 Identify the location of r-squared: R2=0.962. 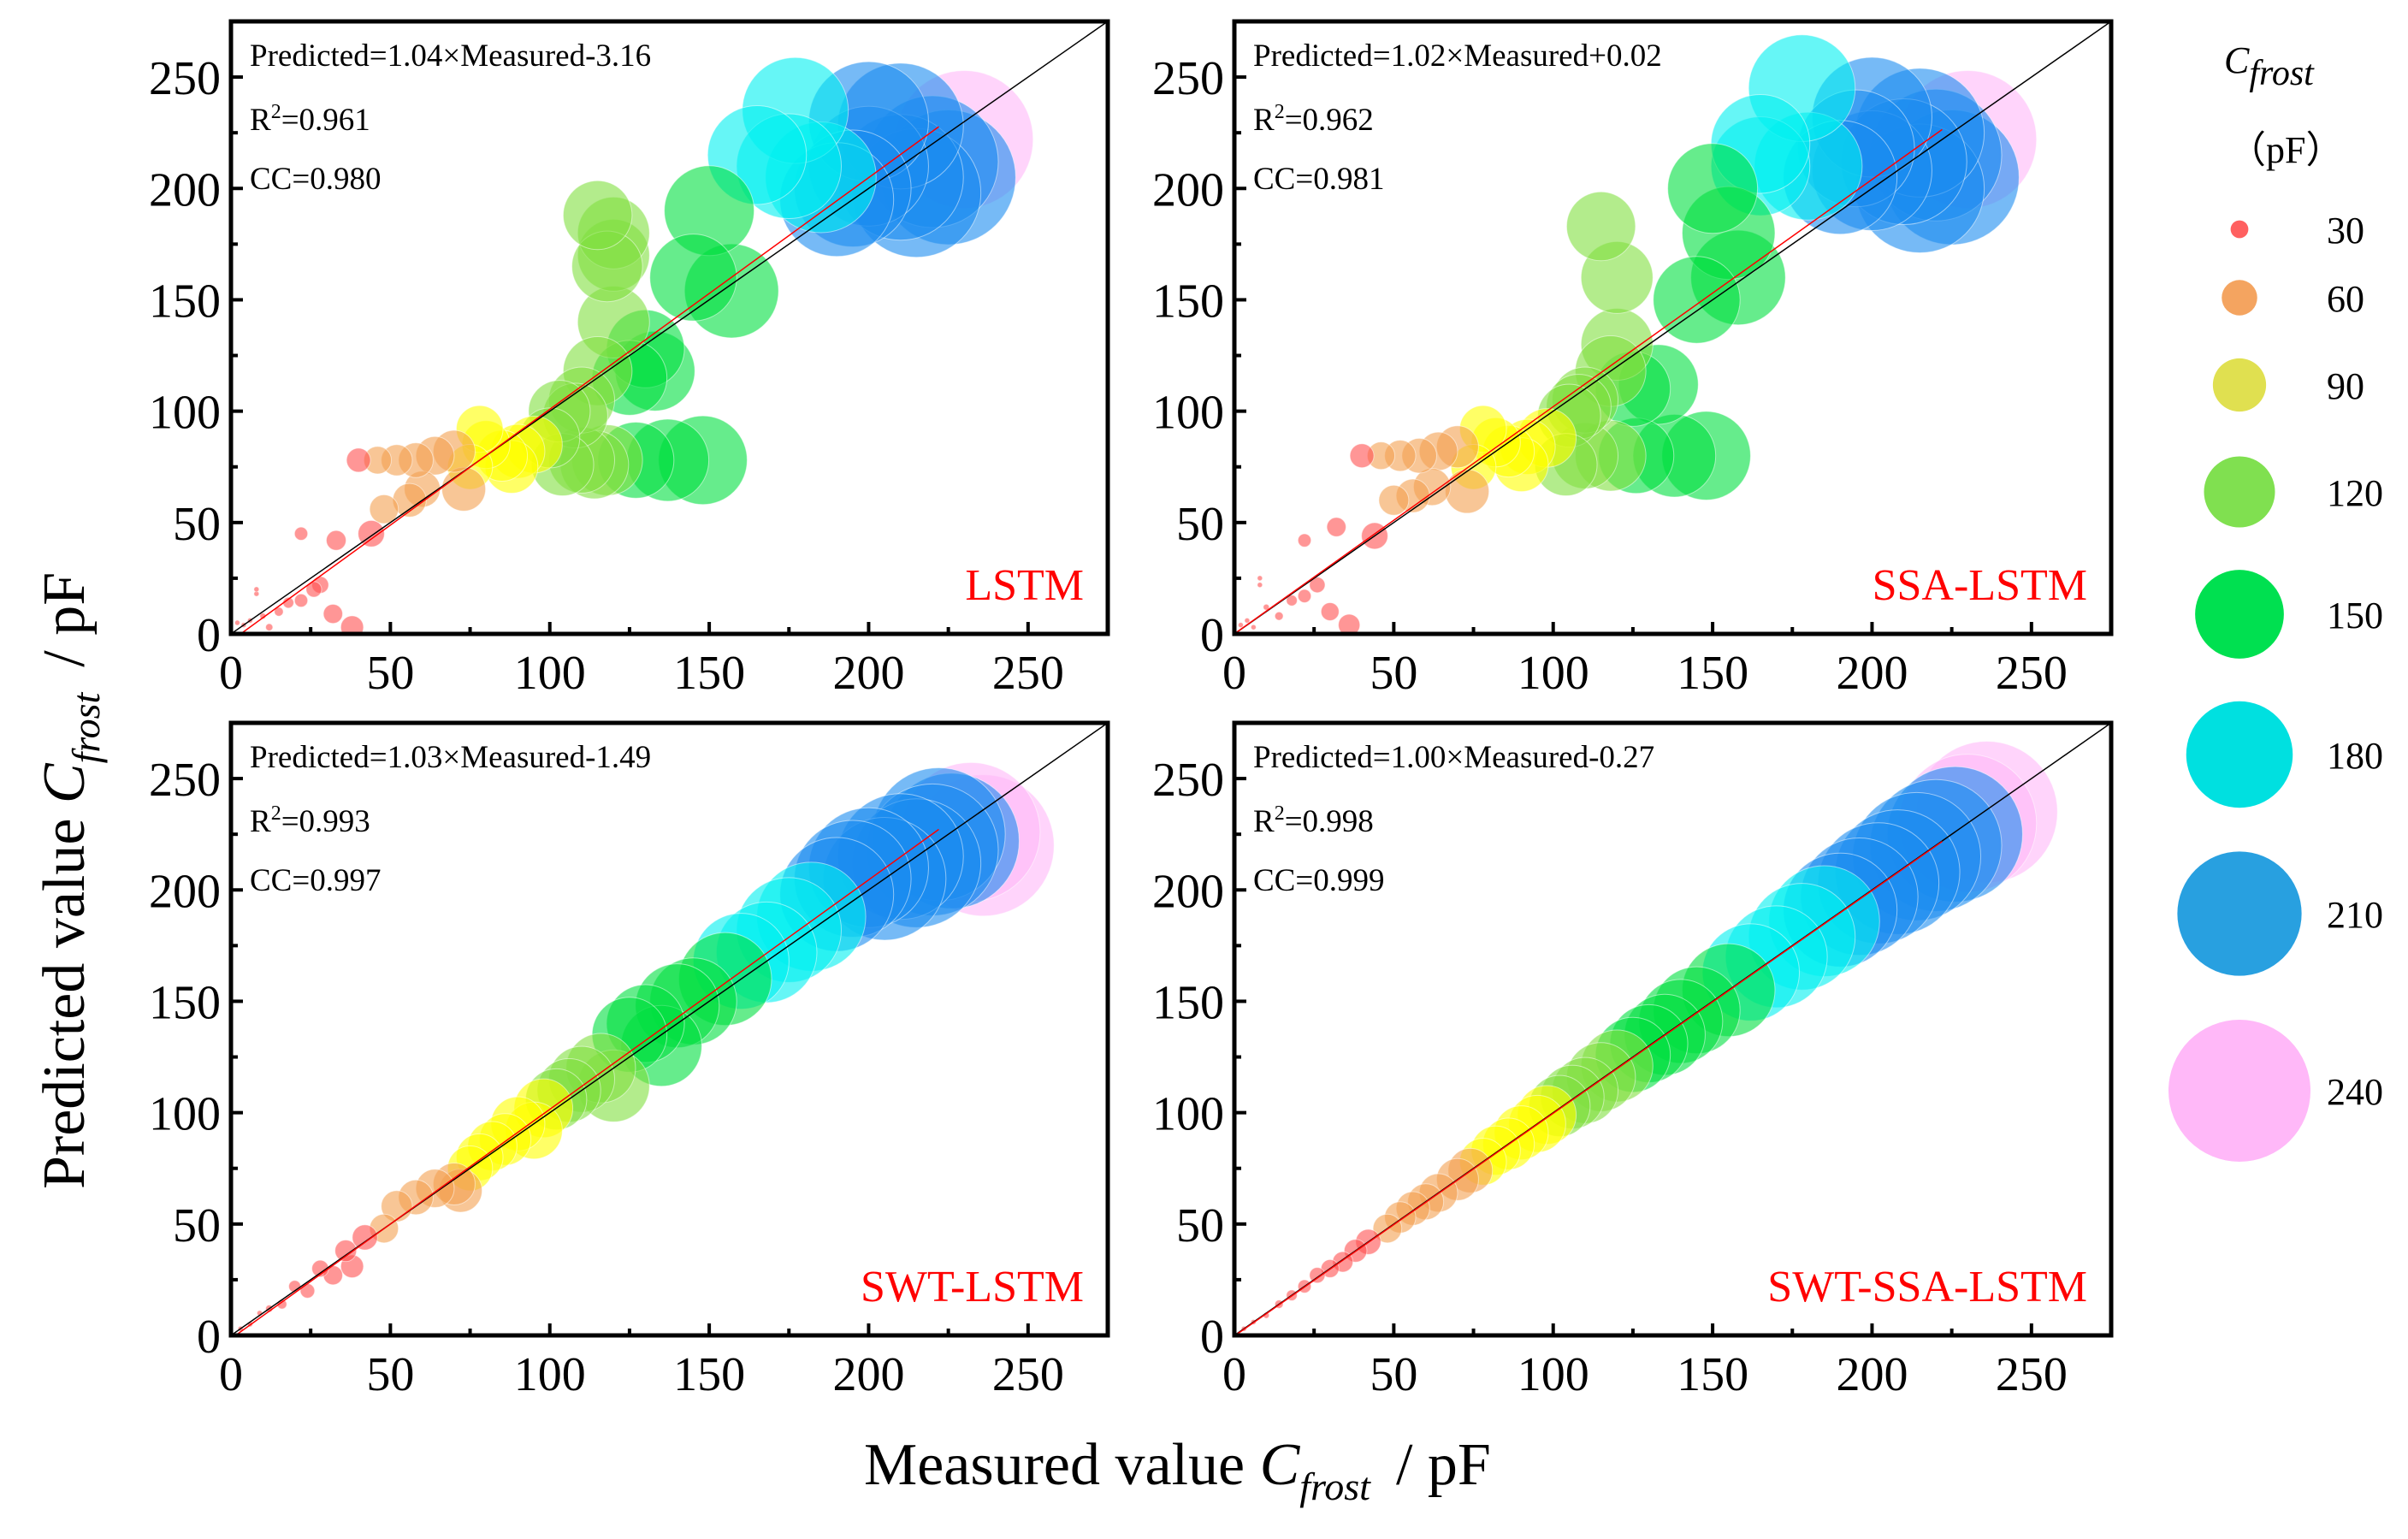
(1313, 119).